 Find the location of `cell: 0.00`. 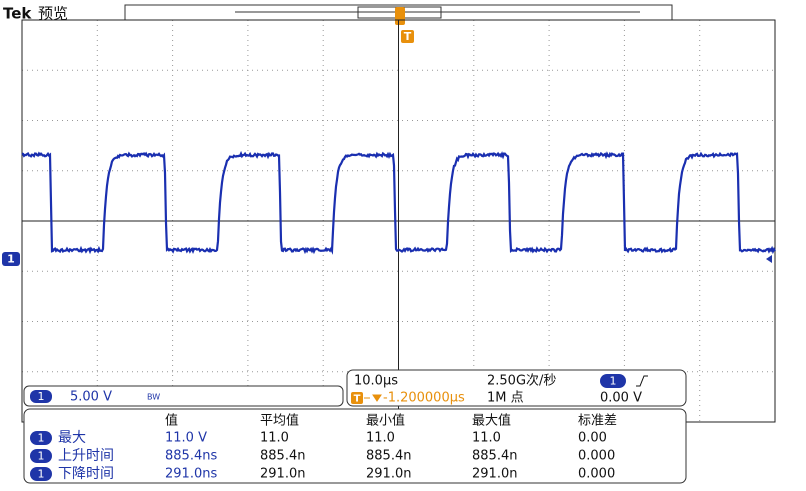

cell: 0.00 is located at coordinates (592, 438).